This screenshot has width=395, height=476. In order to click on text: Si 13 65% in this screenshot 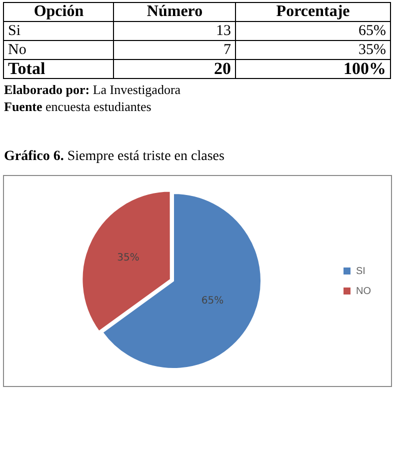, I will do `click(197, 31)`.